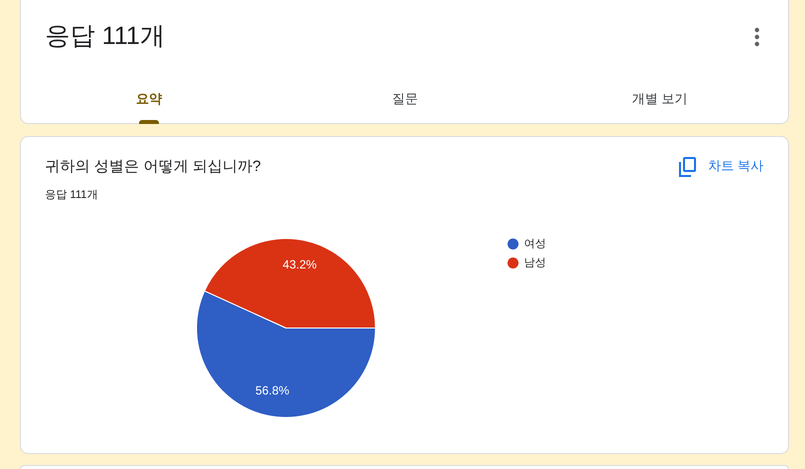  What do you see at coordinates (535, 244) in the screenshot?
I see `legend-label: 여성` at bounding box center [535, 244].